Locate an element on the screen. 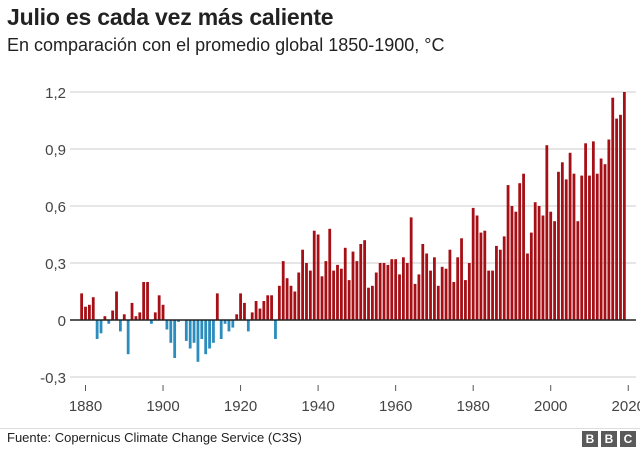 This screenshot has height=450, width=640. x-tick-label: 2020 is located at coordinates (626, 406).